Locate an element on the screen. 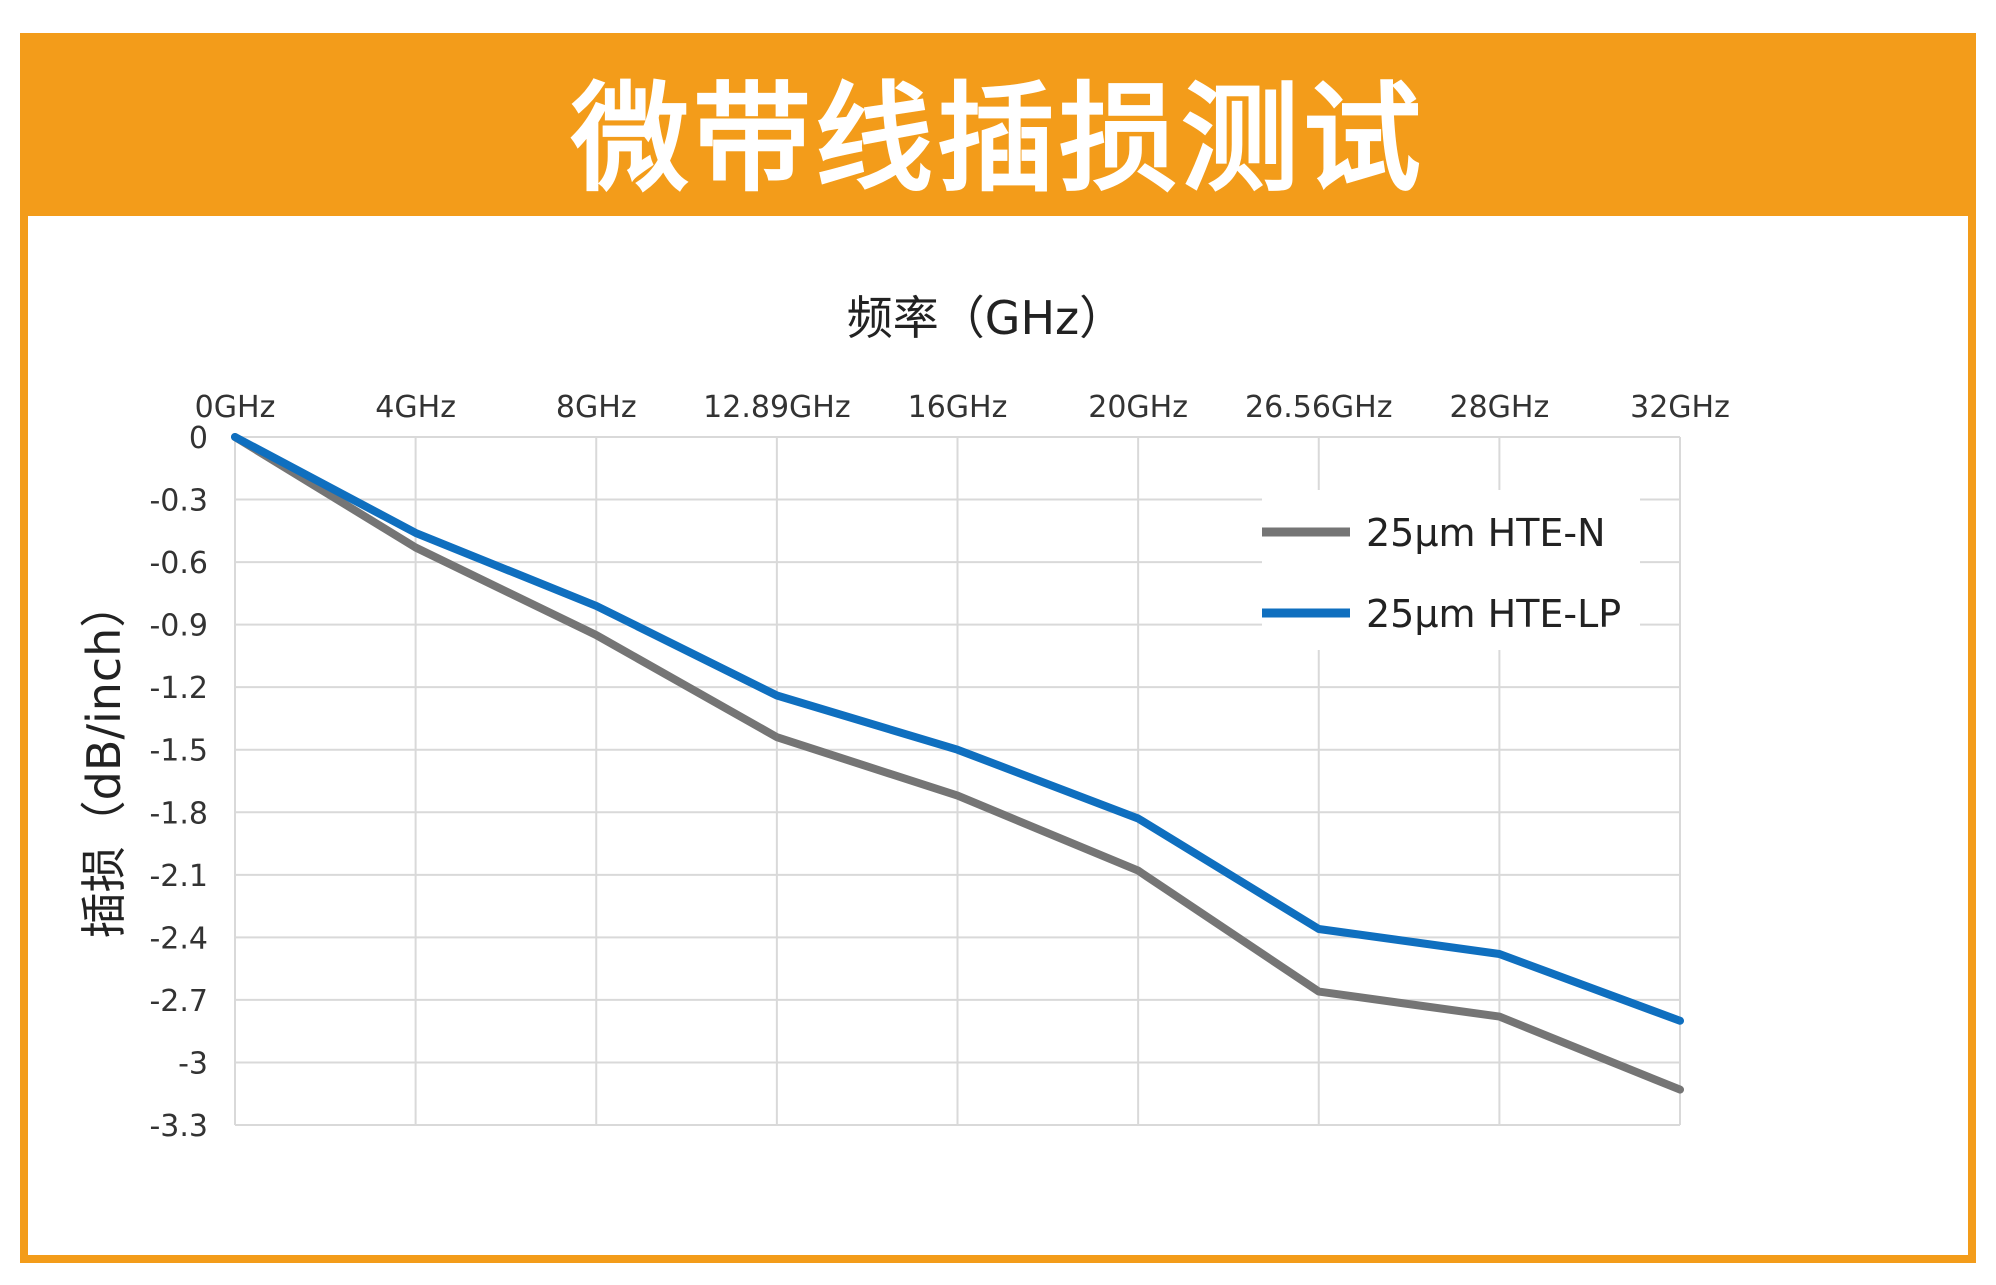  y-tick-label: -1.8 is located at coordinates (178, 813).